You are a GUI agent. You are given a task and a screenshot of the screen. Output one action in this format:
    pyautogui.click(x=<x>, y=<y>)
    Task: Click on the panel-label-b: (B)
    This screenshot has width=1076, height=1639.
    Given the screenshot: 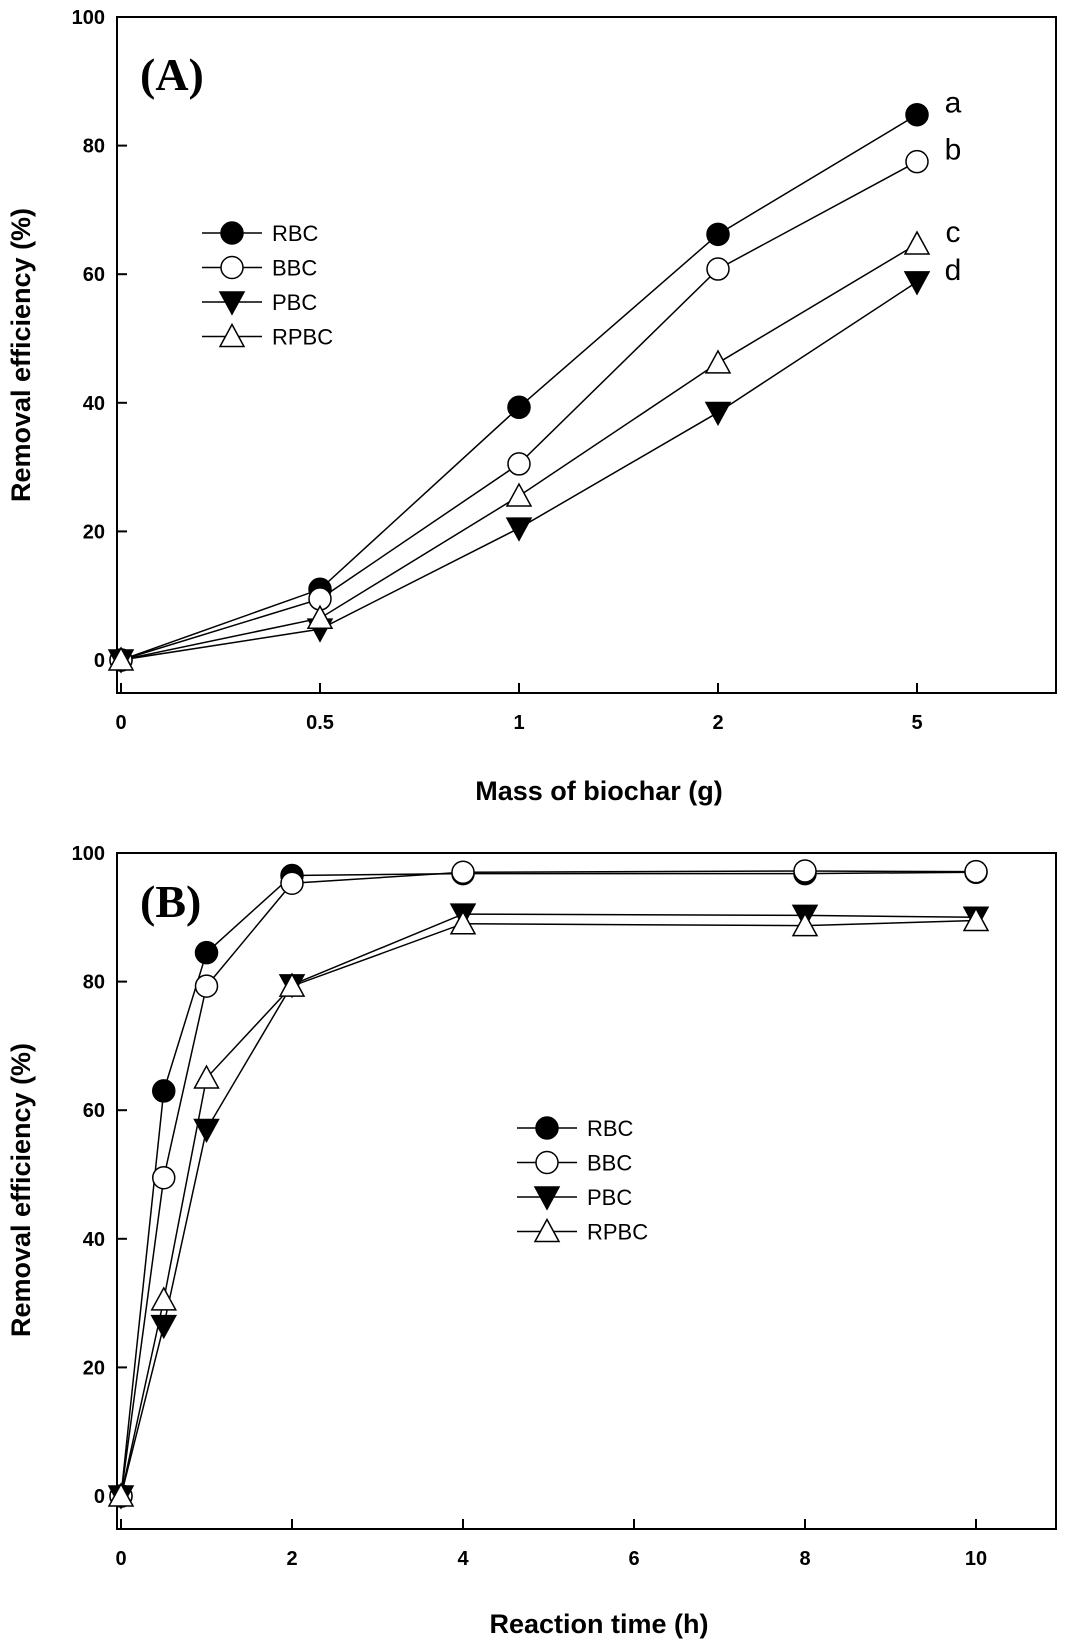 What is the action you would take?
    pyautogui.click(x=170, y=901)
    